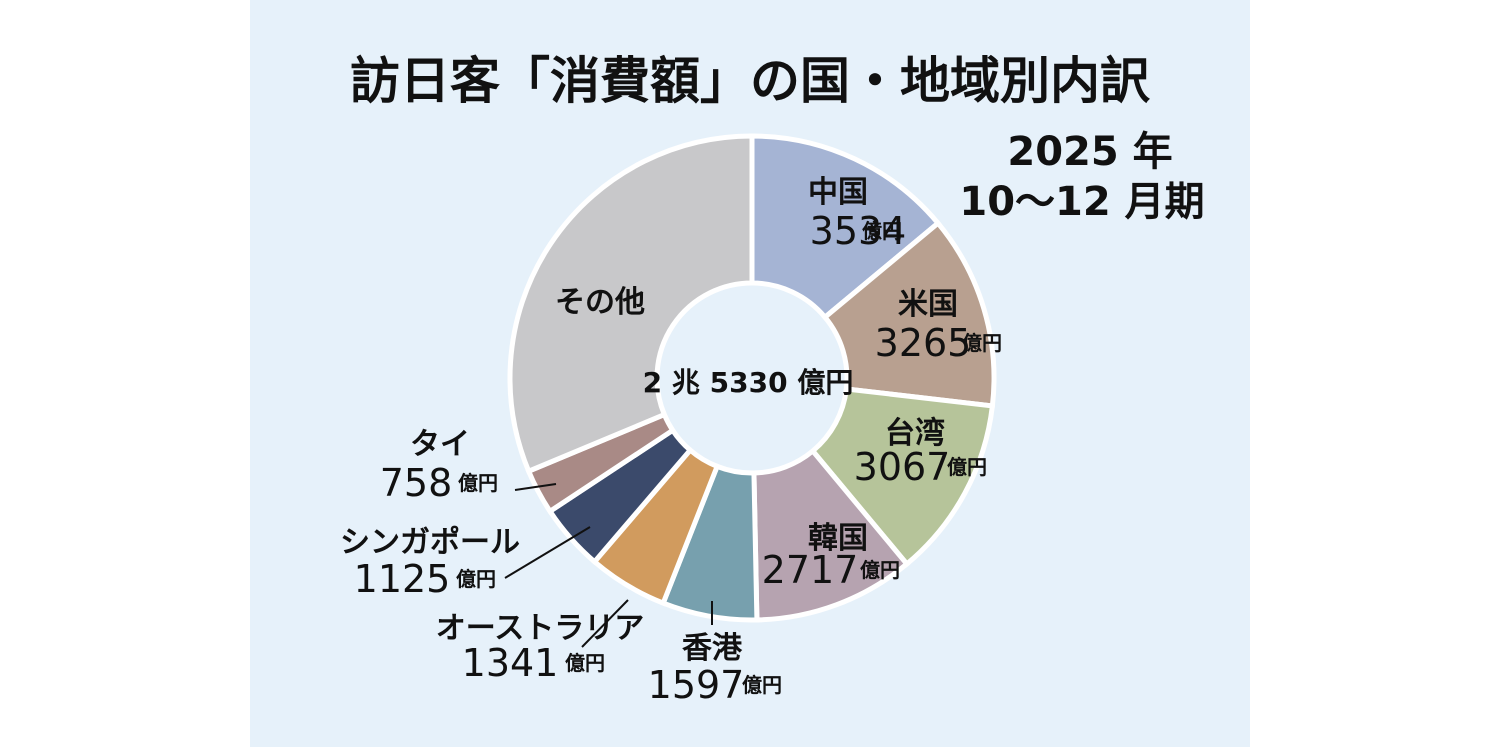 Image resolution: width=1500 pixels, height=747 pixels. Describe the element at coordinates (982, 343) in the screenshot. I see `slice-label-unit-1: 億円` at that location.